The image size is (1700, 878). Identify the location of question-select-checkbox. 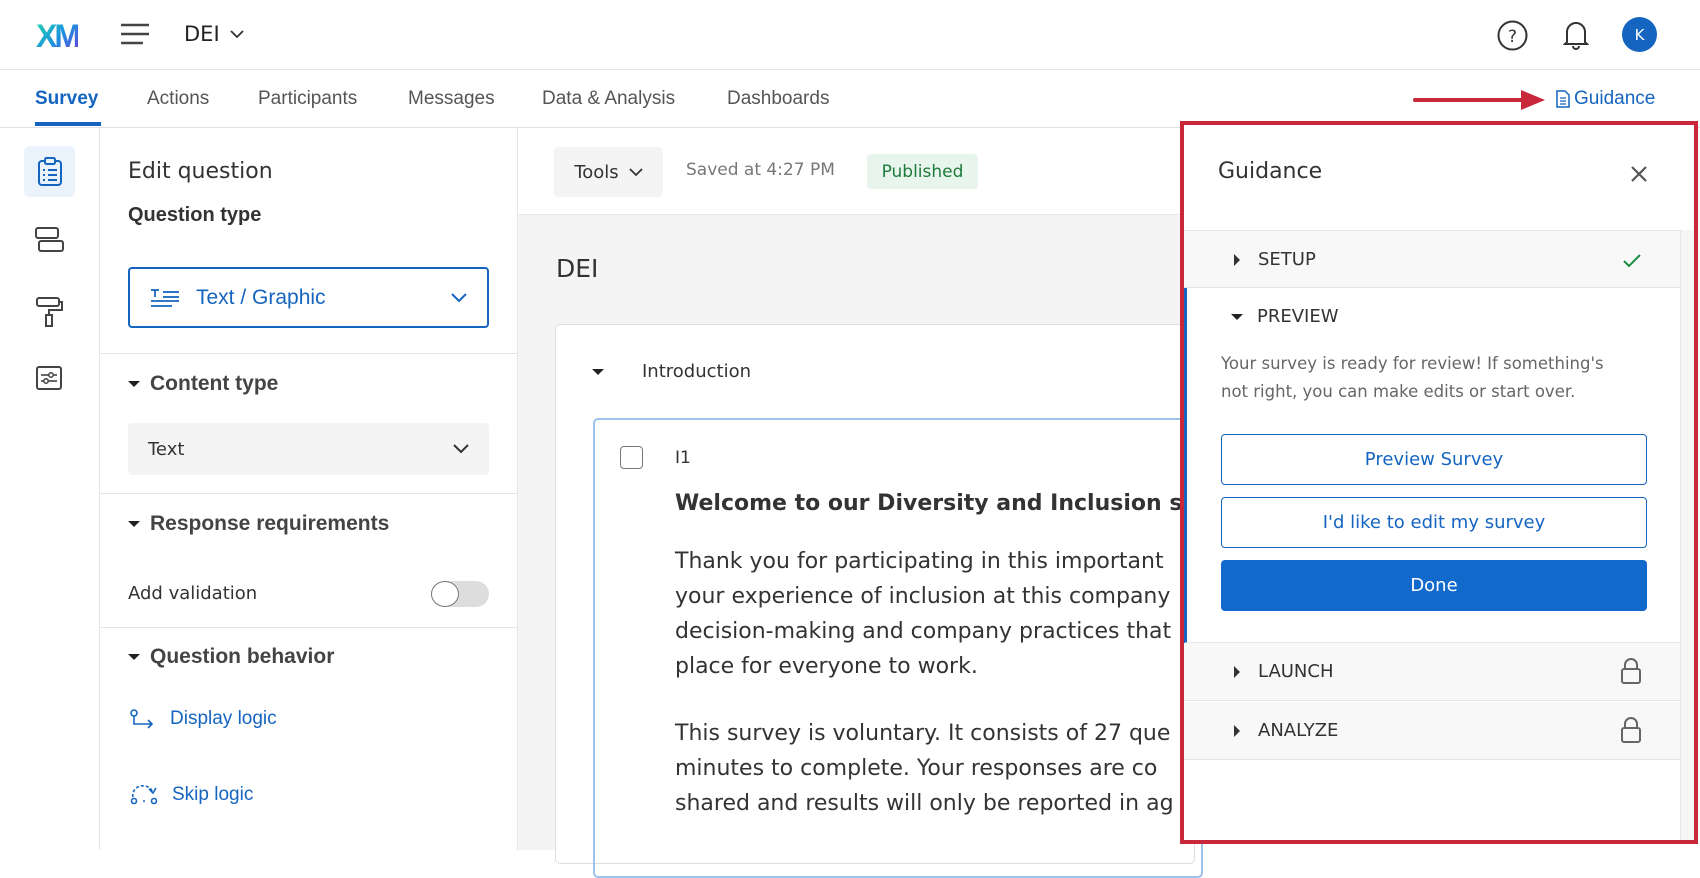
(631, 457).